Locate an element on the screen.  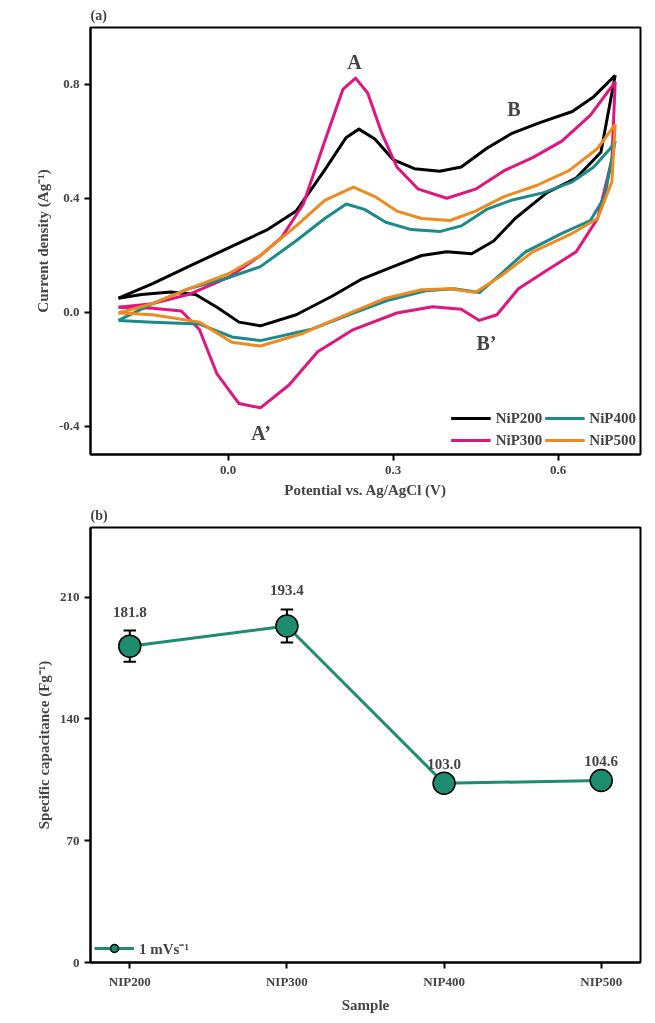
legend-label: NiP200 is located at coordinates (519, 418).